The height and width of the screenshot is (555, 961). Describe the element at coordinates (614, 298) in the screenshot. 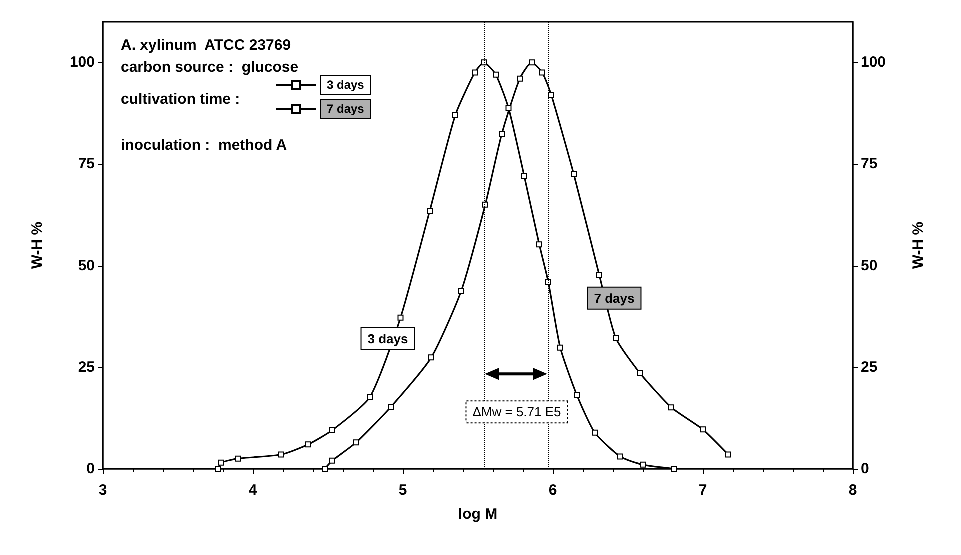

I see `annotation: 7 days` at that location.